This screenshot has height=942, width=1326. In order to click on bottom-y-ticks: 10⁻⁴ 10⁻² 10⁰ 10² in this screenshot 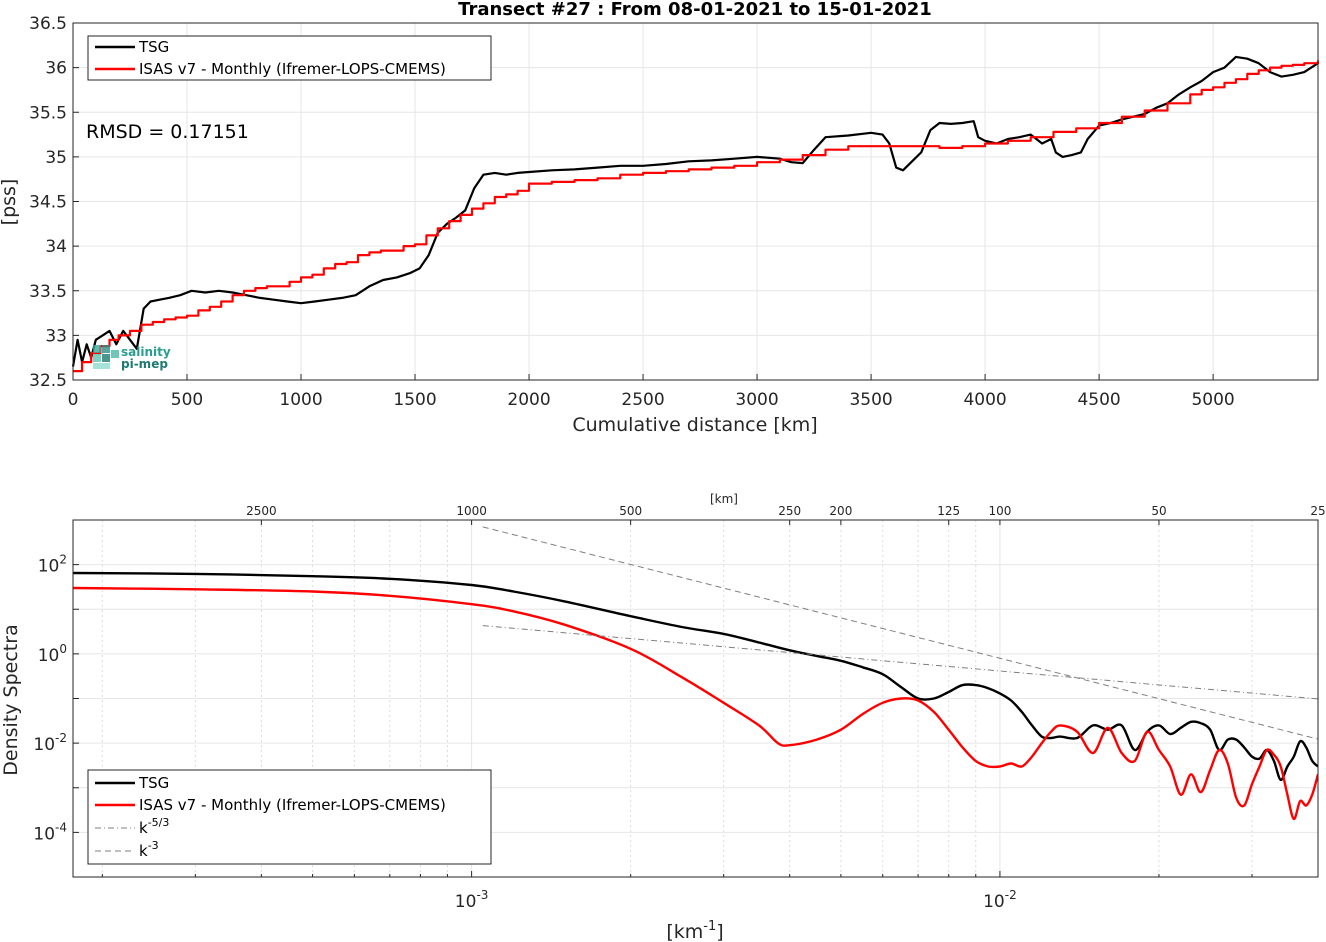, I will do `click(56, 698)`.